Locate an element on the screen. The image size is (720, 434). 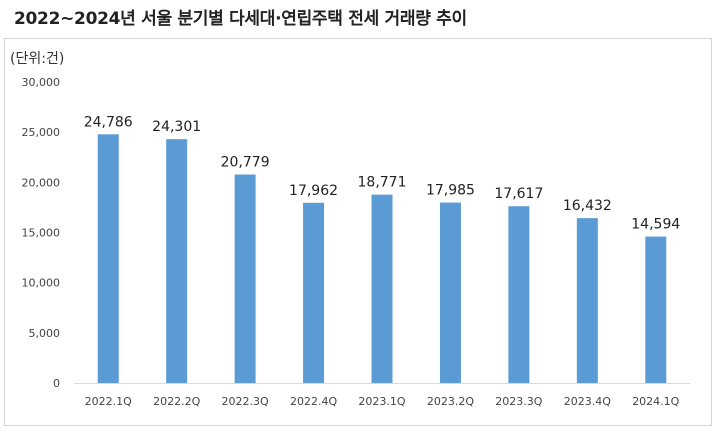
data-label: 24,301 is located at coordinates (176, 127).